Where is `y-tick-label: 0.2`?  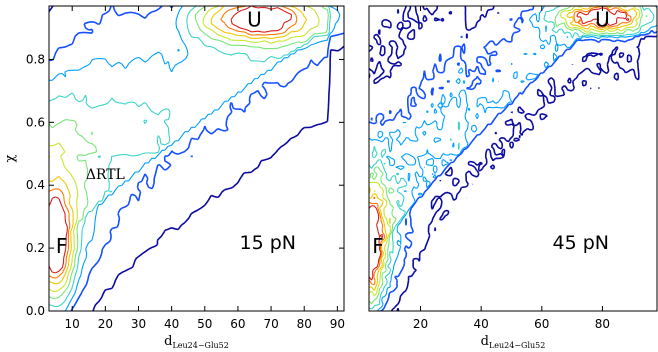
y-tick-label: 0.2 is located at coordinates (35, 248).